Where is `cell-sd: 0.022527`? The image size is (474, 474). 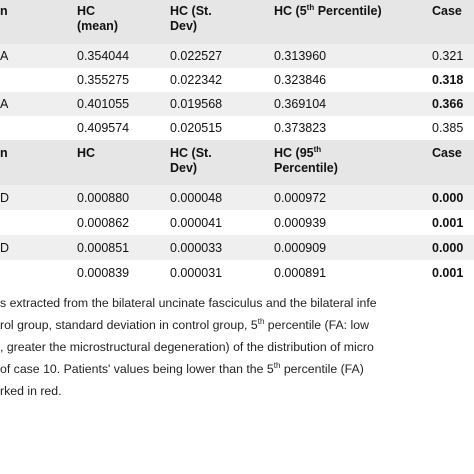 cell-sd: 0.022527 is located at coordinates (196, 56).